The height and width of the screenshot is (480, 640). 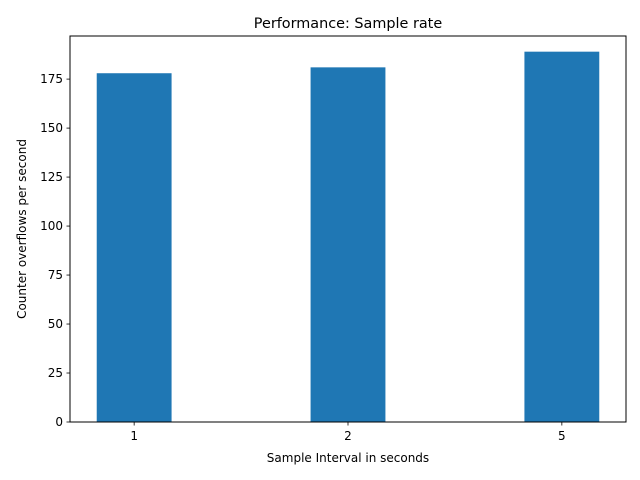 What do you see at coordinates (59, 422) in the screenshot?
I see `y-tick-label: 0` at bounding box center [59, 422].